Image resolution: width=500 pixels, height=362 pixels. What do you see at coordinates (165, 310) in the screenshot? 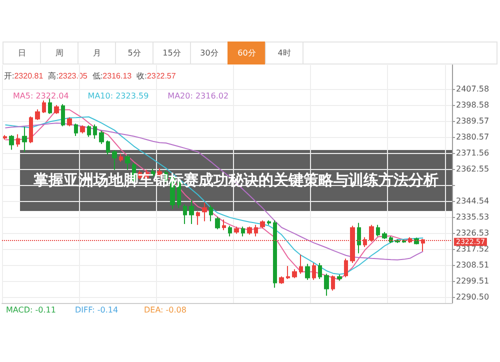
I see `text: DEA: -0.08` at bounding box center [165, 310].